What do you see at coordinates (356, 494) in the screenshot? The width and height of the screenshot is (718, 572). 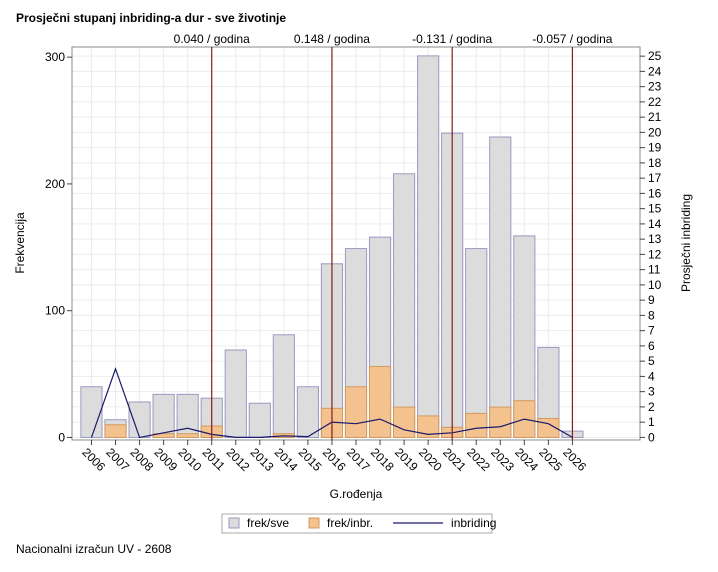 I see `x-axis-label: G.rođenja` at bounding box center [356, 494].